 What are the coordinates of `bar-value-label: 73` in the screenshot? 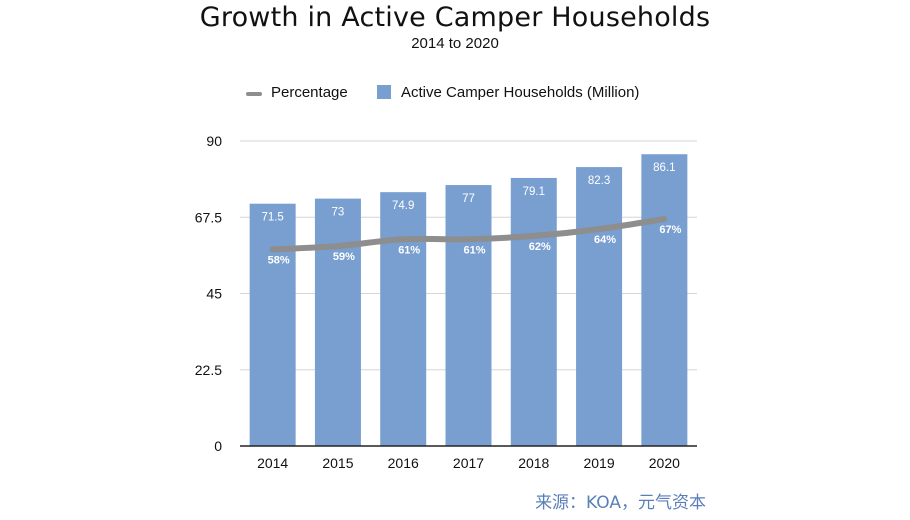 It's located at (338, 213).